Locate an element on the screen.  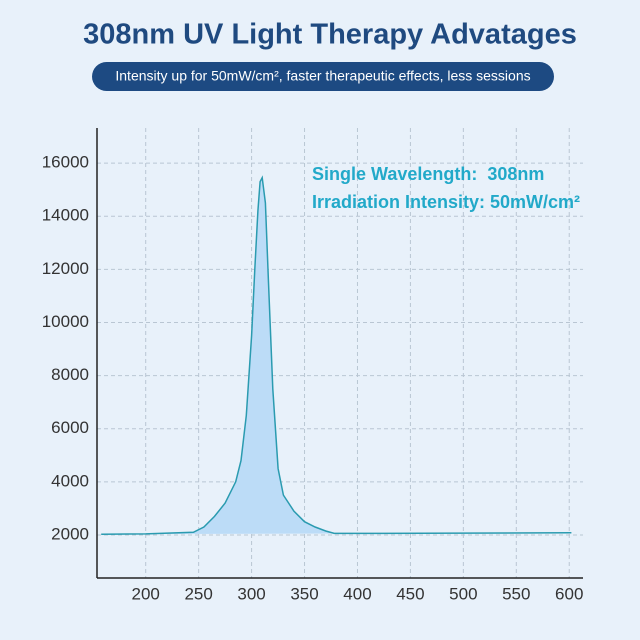
y-tick-label: 10000 is located at coordinates (65, 321).